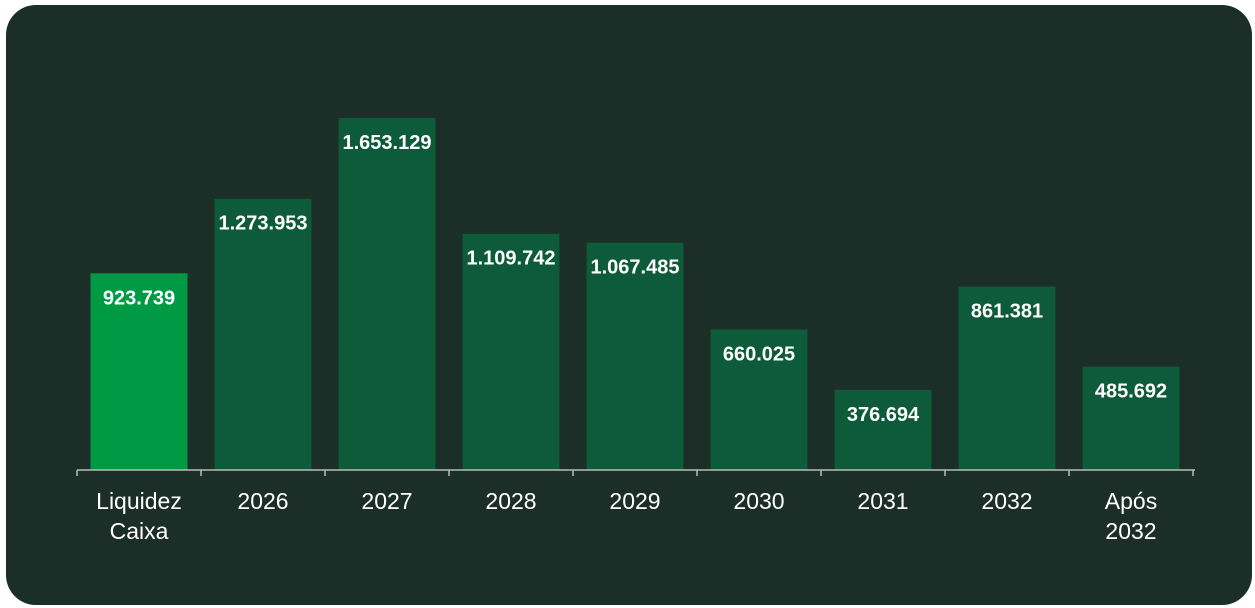 The height and width of the screenshot is (608, 1255). What do you see at coordinates (1131, 392) in the screenshot?
I see `data-label-8: 485.692` at bounding box center [1131, 392].